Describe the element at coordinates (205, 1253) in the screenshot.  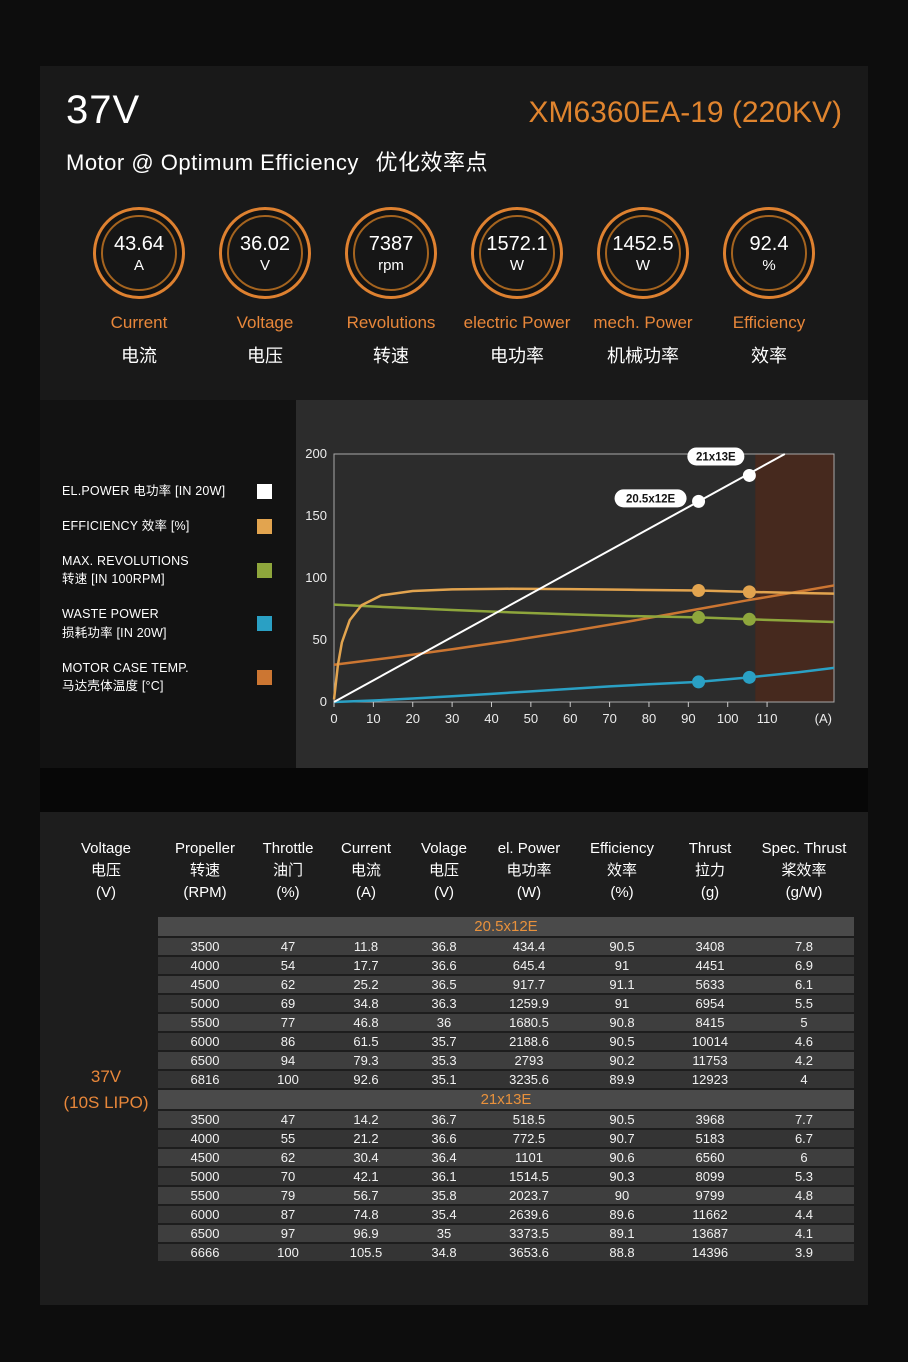
I see `table-cell: 6666` at that location.